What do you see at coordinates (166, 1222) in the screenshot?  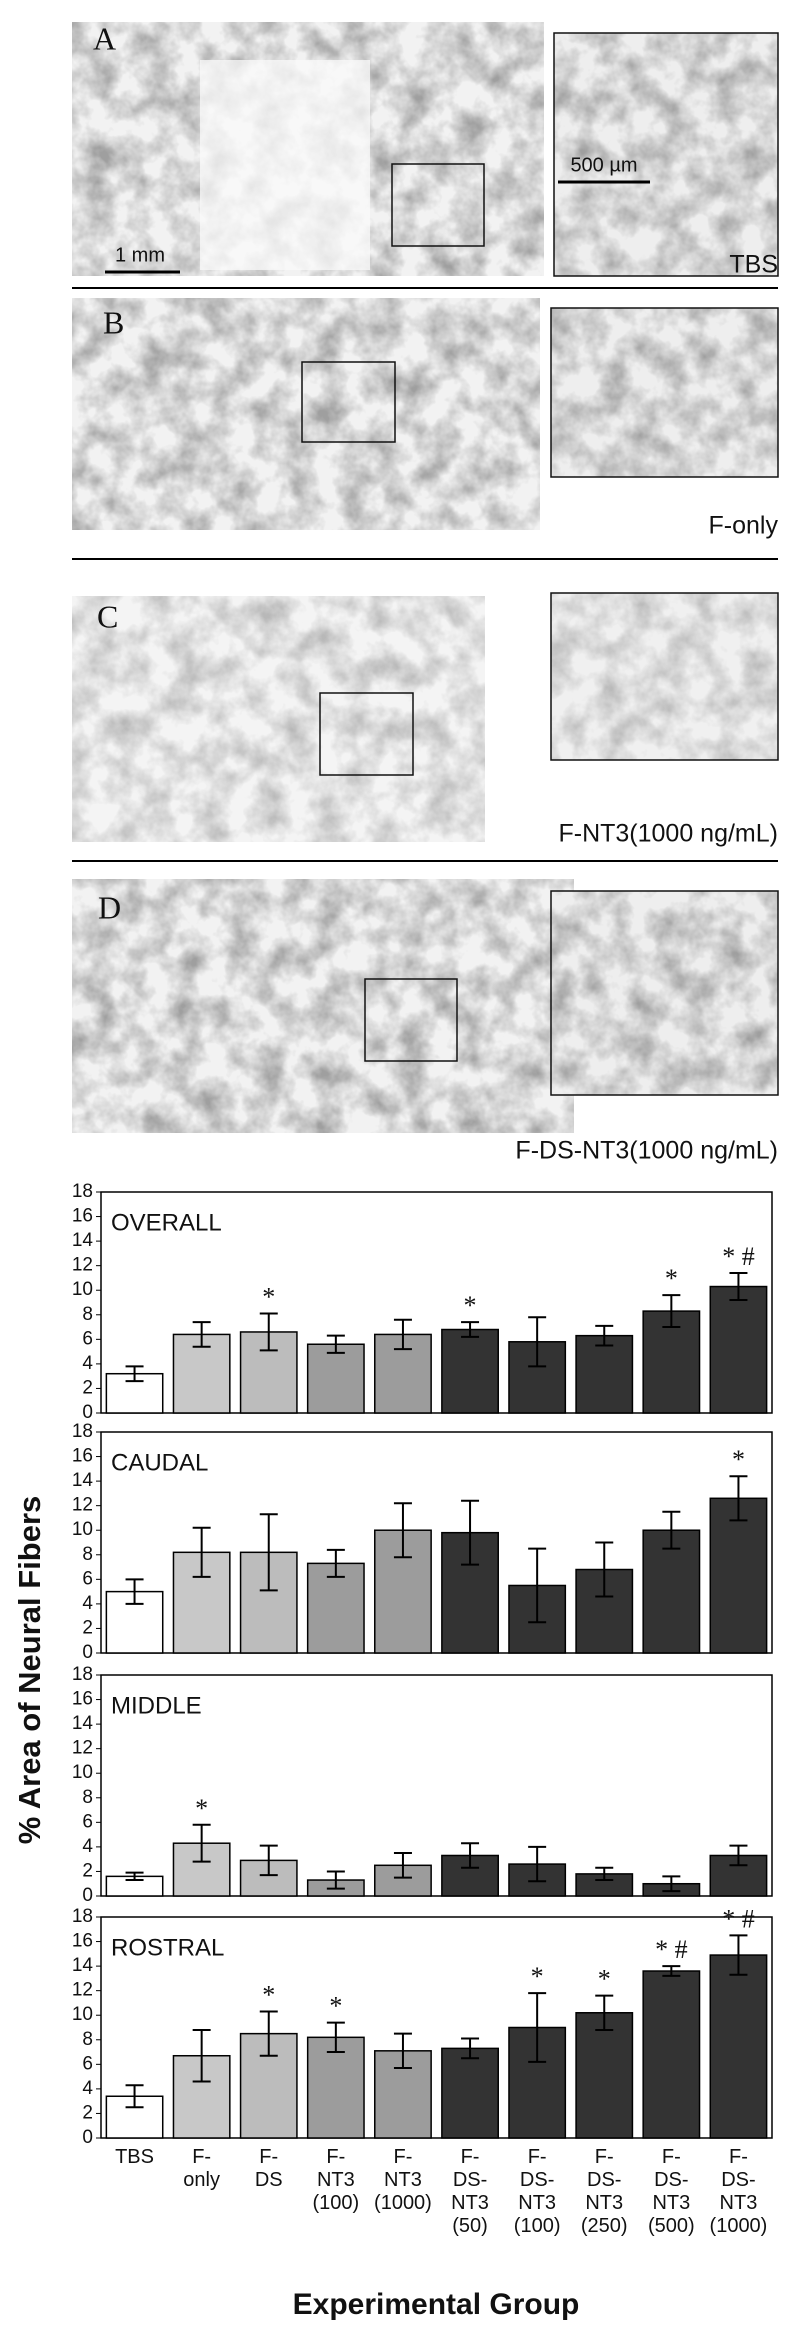 I see `chart-title: OVERALL` at bounding box center [166, 1222].